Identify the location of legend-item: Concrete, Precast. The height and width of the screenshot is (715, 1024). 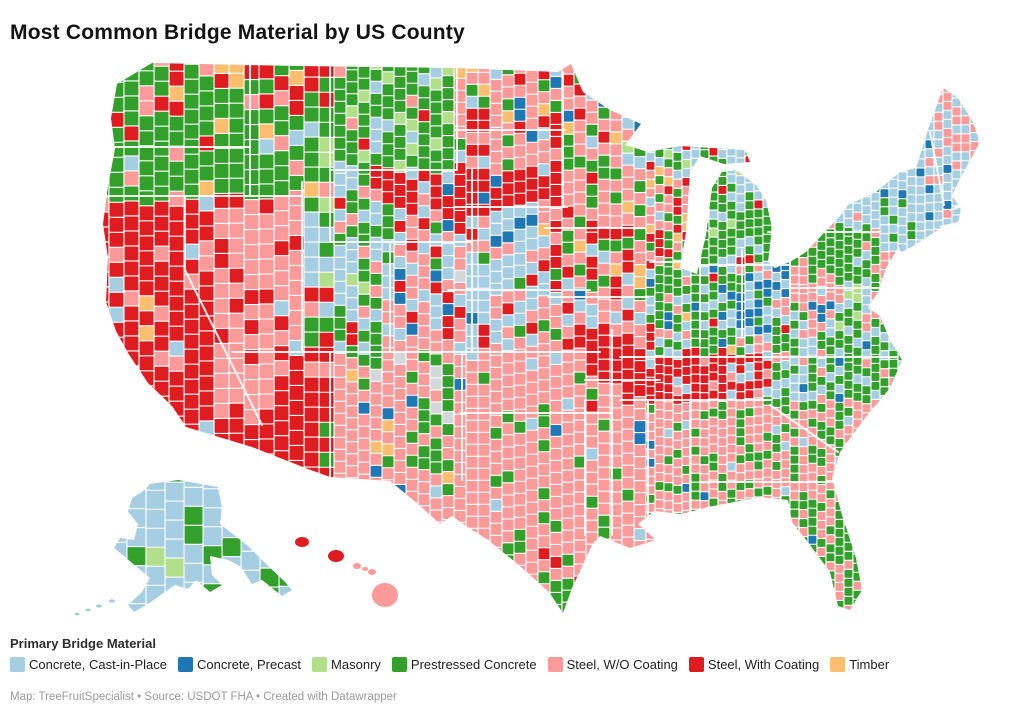
(239, 664).